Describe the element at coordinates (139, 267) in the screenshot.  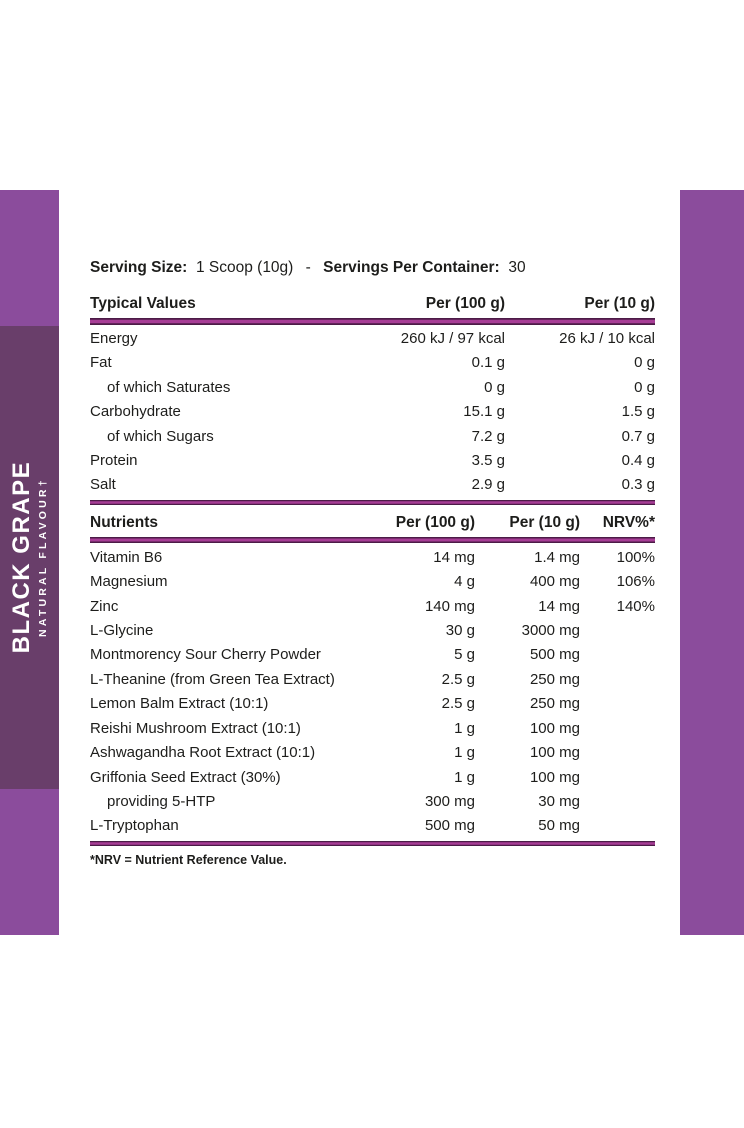
I see `serving-size-label: Serving Size:` at that location.